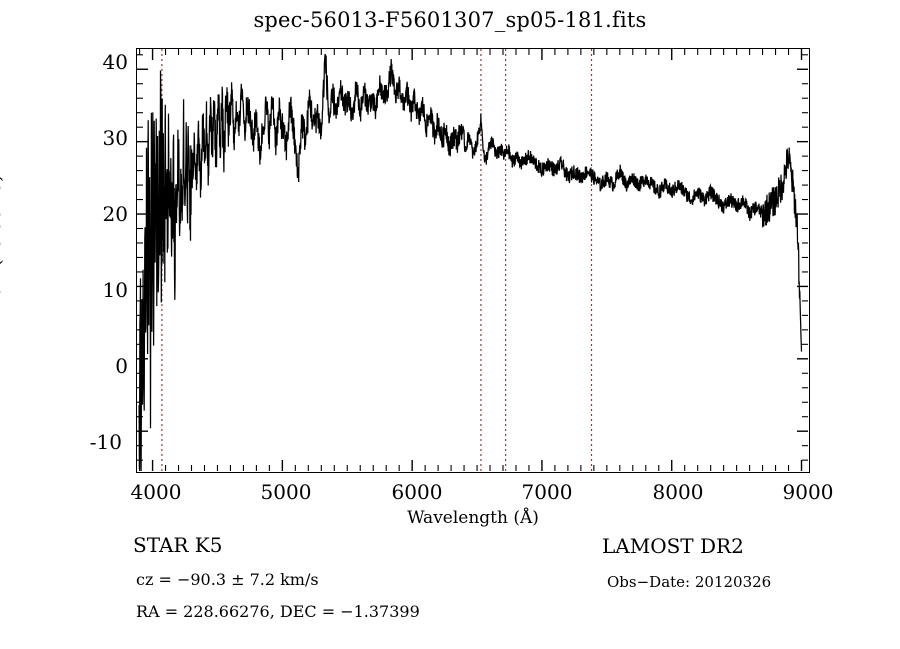  Describe the element at coordinates (178, 545) in the screenshot. I see `object-type-label: STAR K5` at that location.